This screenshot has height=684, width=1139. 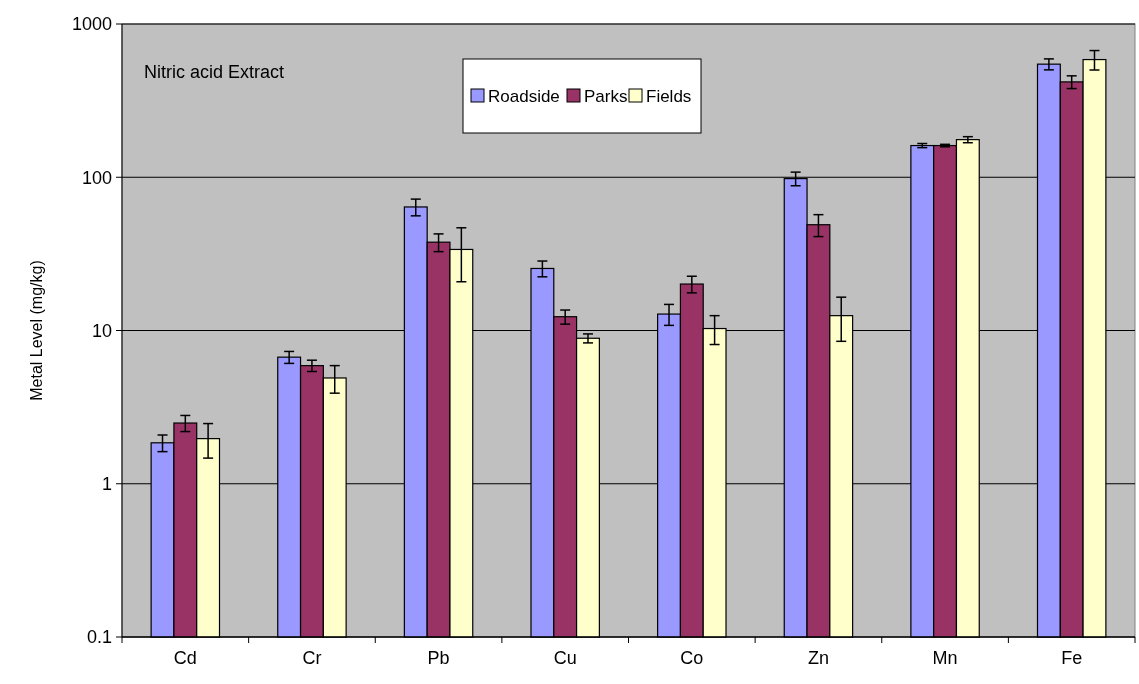 What do you see at coordinates (36, 330) in the screenshot?
I see `y-axis-title: Metal Level (mg/kg)` at bounding box center [36, 330].